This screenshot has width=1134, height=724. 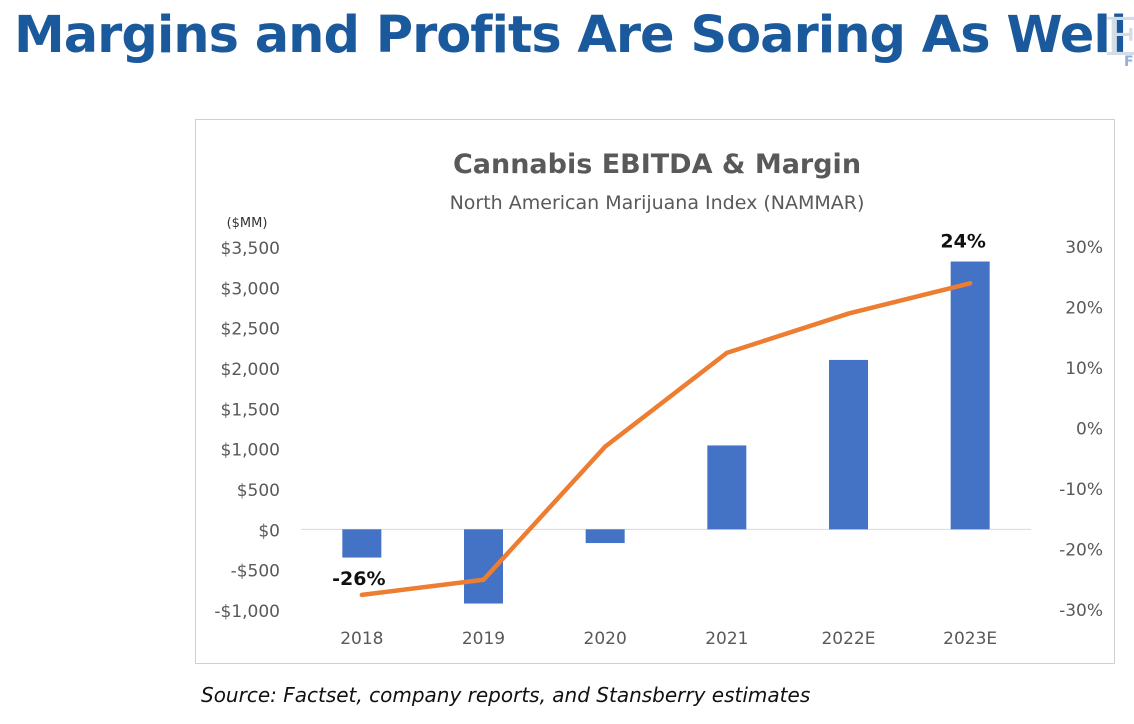 What do you see at coordinates (1089, 430) in the screenshot?
I see `y2-tick-label: 0%` at bounding box center [1089, 430].